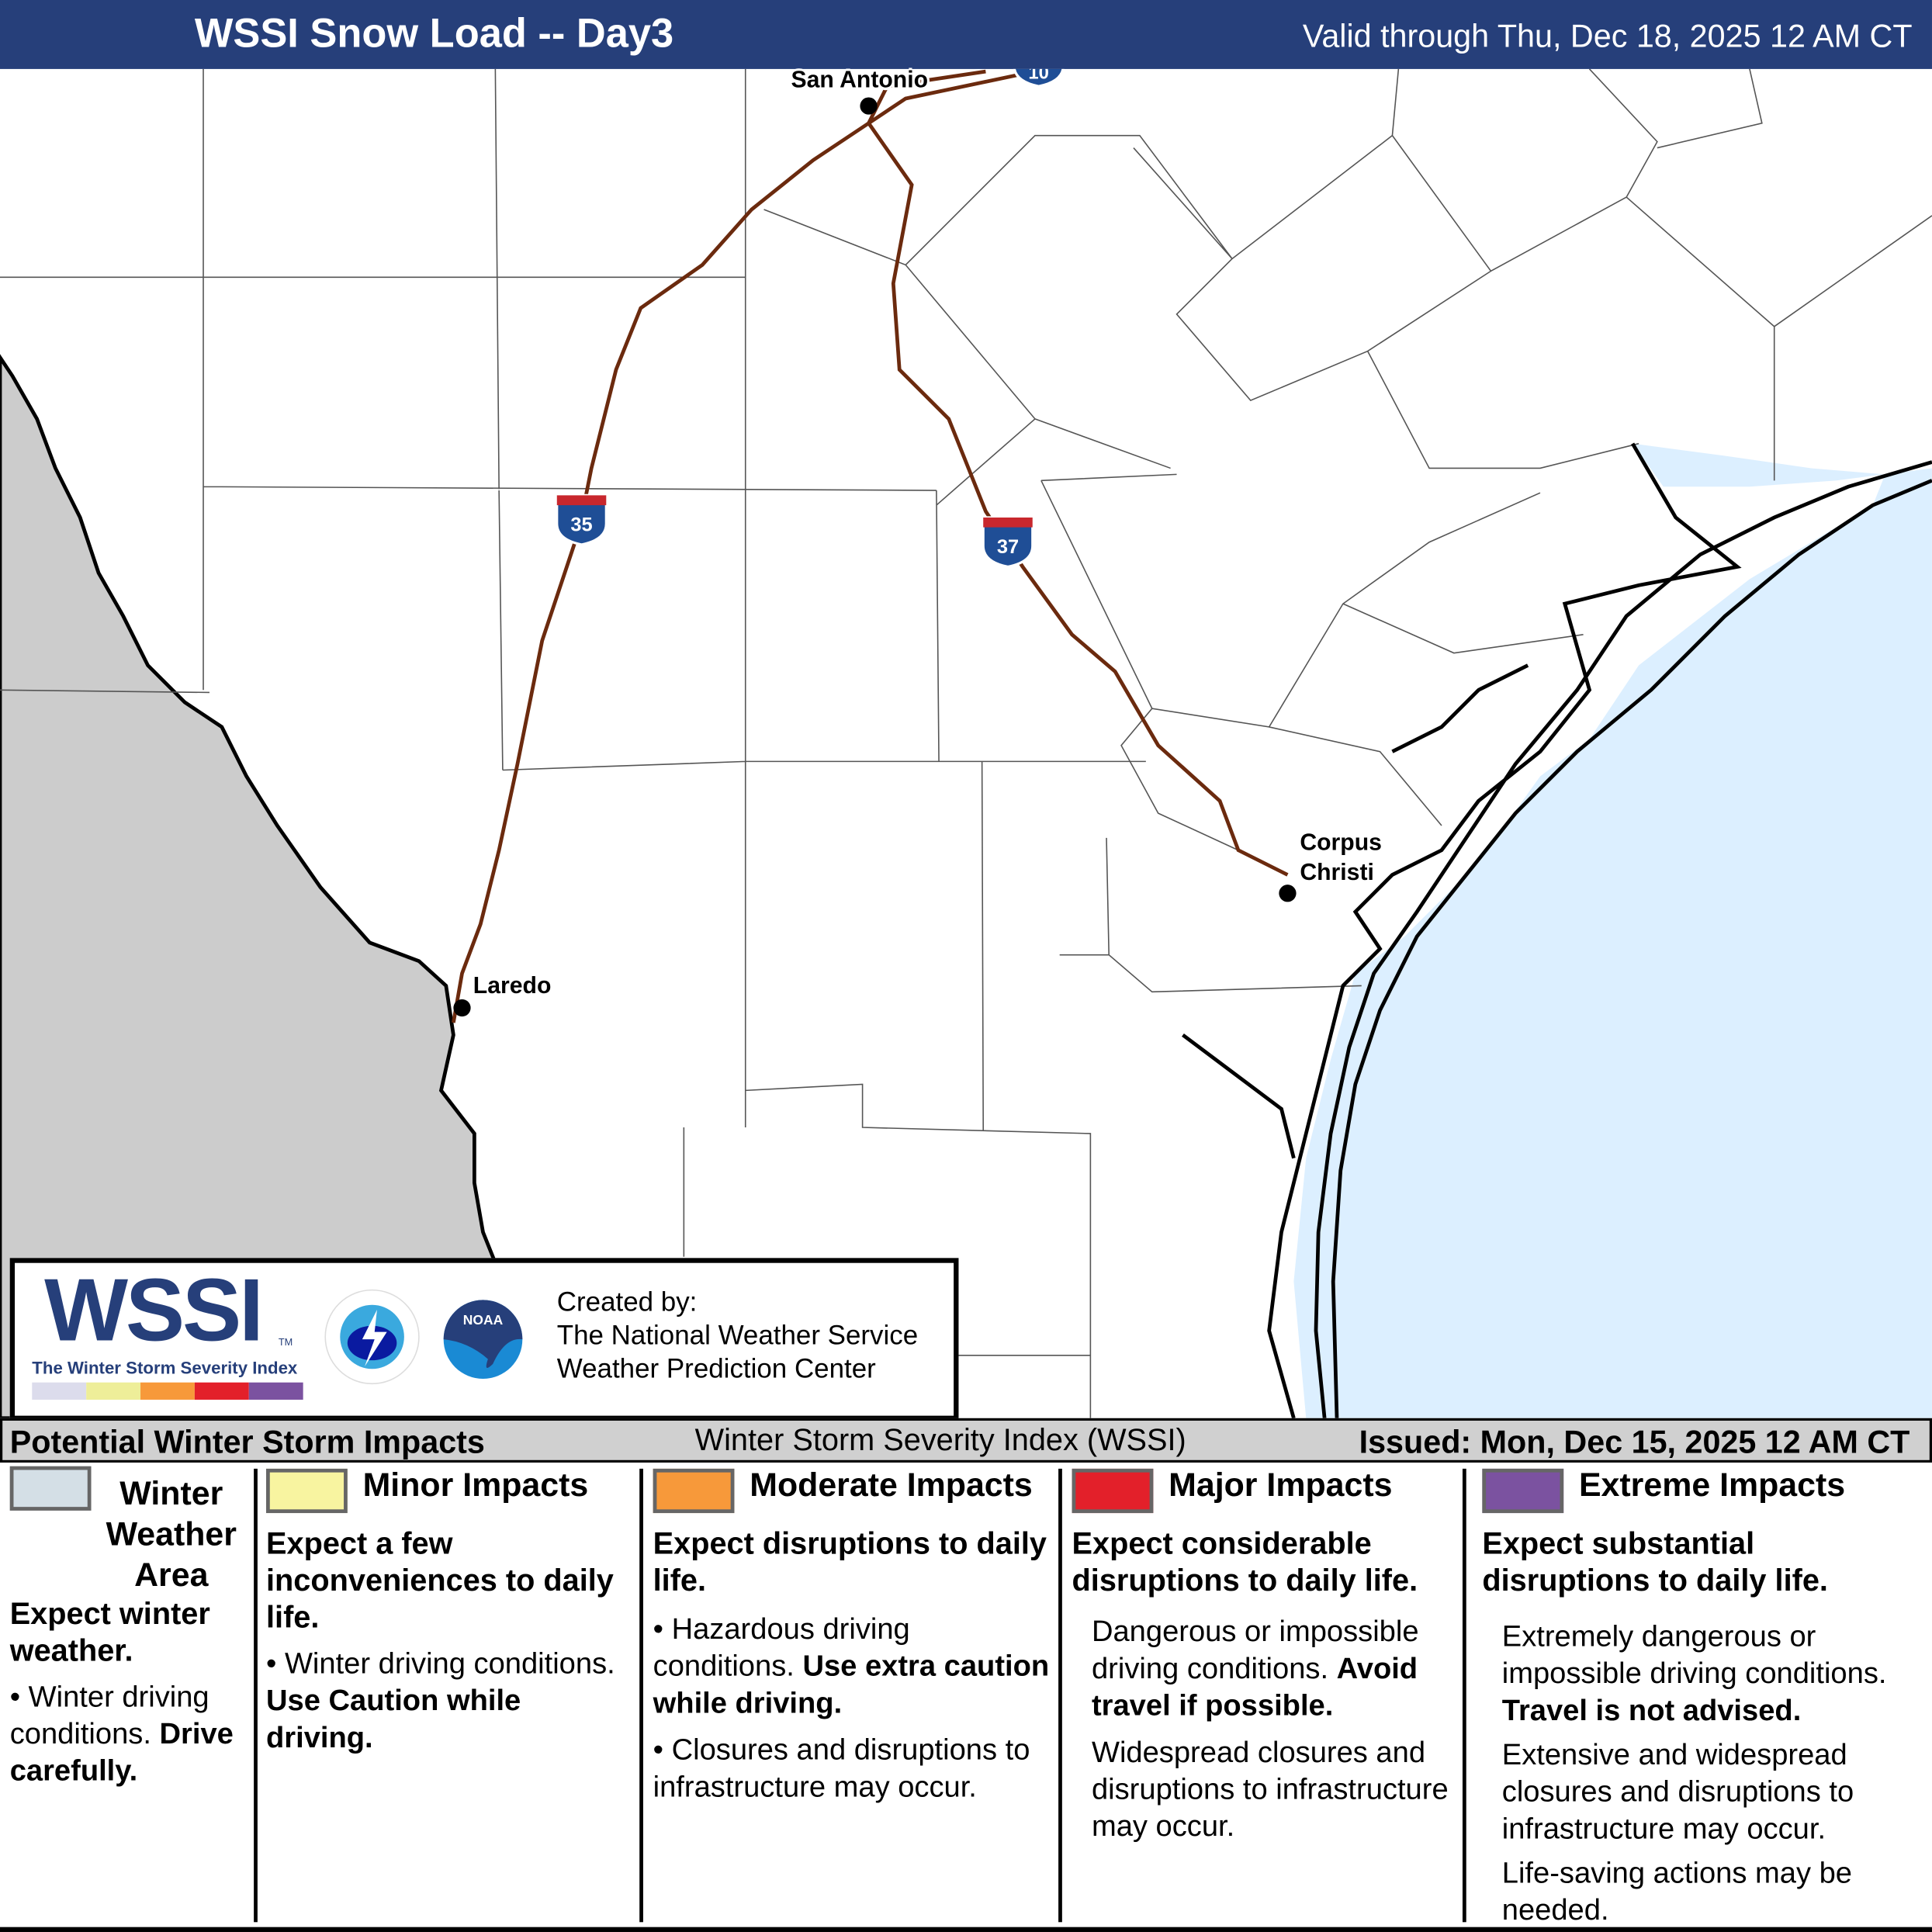 The width and height of the screenshot is (1932, 1932). Describe the element at coordinates (1652, 1711) in the screenshot. I see `legend-item-bold: Travel is not advised.` at that location.